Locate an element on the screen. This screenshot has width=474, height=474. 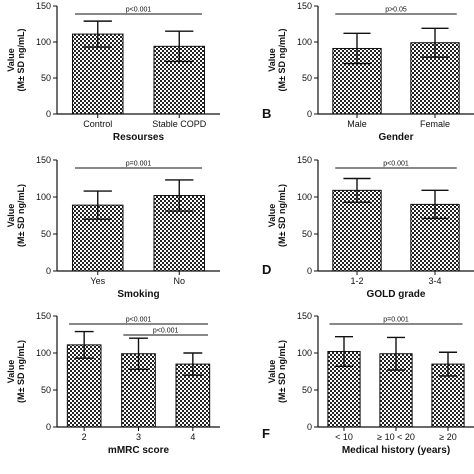
x-tick-label-c-0: Yes is located at coordinates (97, 281).